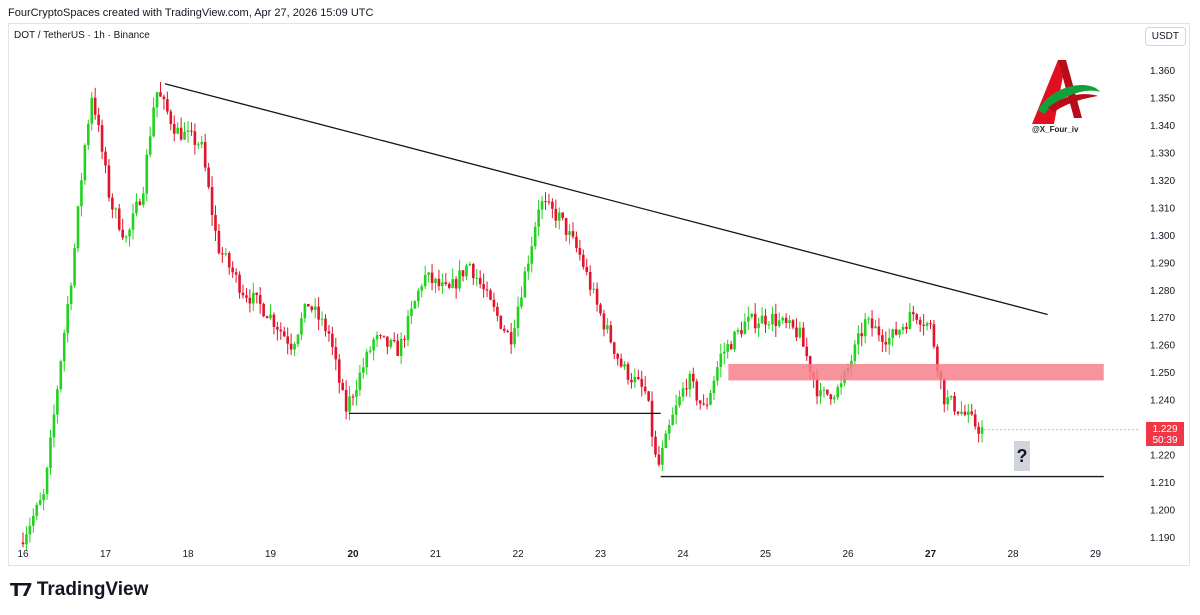  Describe the element at coordinates (1162, 126) in the screenshot. I see `y-tick-label: 1.340` at that location.